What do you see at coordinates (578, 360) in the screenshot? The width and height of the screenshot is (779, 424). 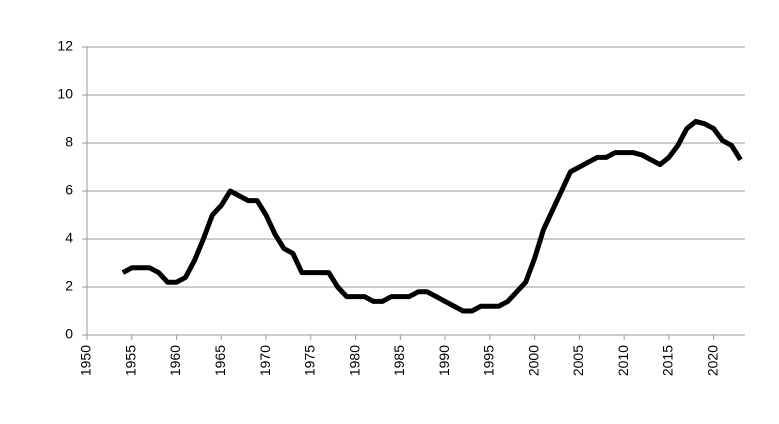 I see `x-tick-label: 2005` at bounding box center [578, 360].